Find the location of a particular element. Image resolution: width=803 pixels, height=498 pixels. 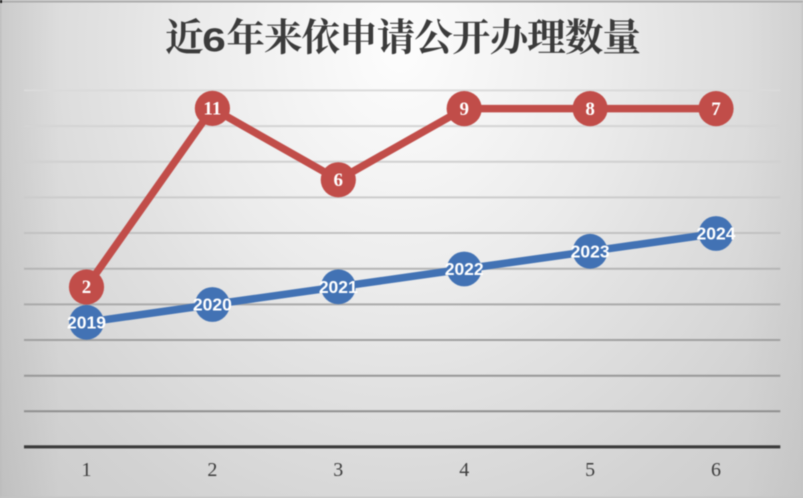

svg-text: 2023 is located at coordinates (590, 251).